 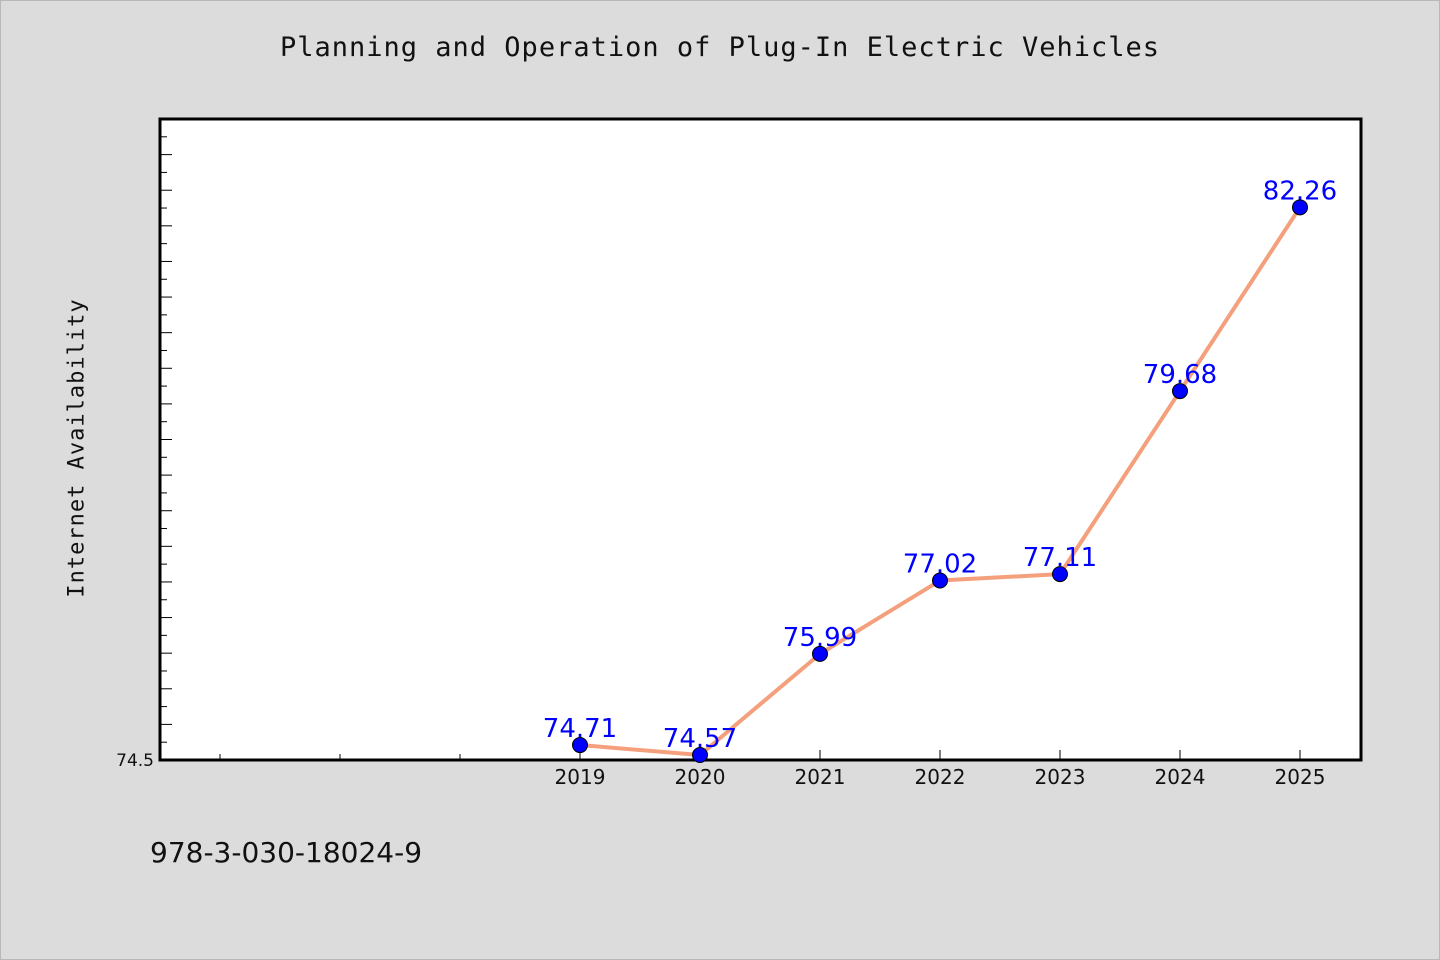 What do you see at coordinates (820, 777) in the screenshot?
I see `x-tick-label: 2021` at bounding box center [820, 777].